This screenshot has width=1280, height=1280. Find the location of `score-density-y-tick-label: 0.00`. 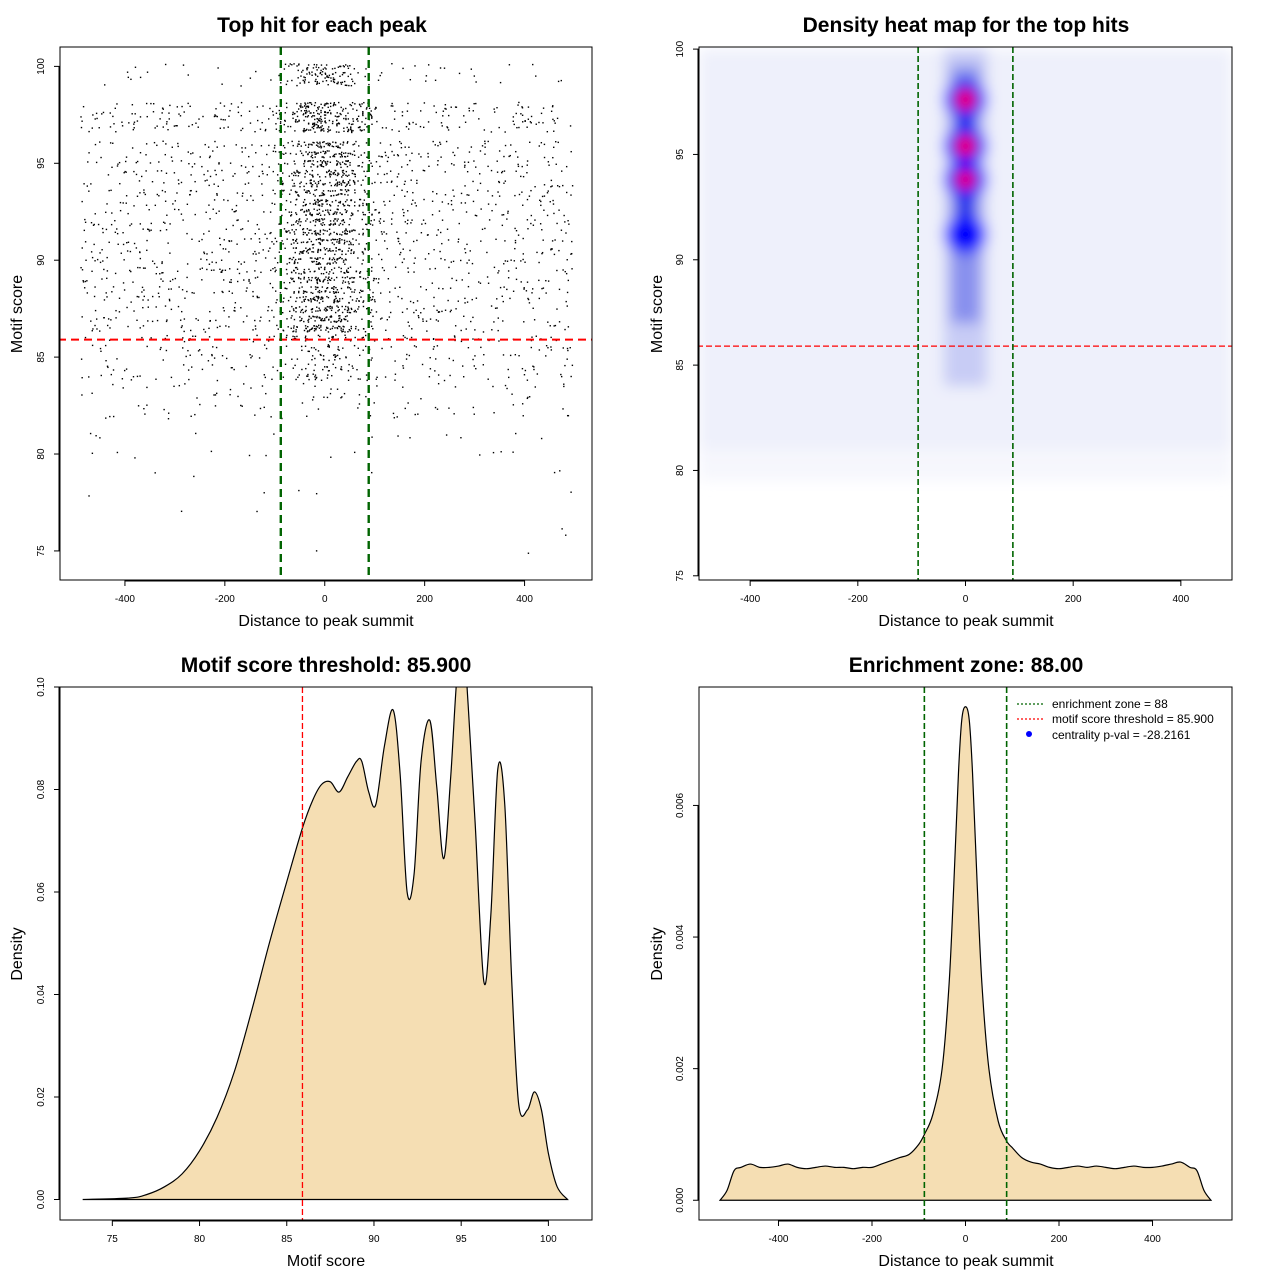

score-density-y-tick-label: 0.00 is located at coordinates (41, 1199).